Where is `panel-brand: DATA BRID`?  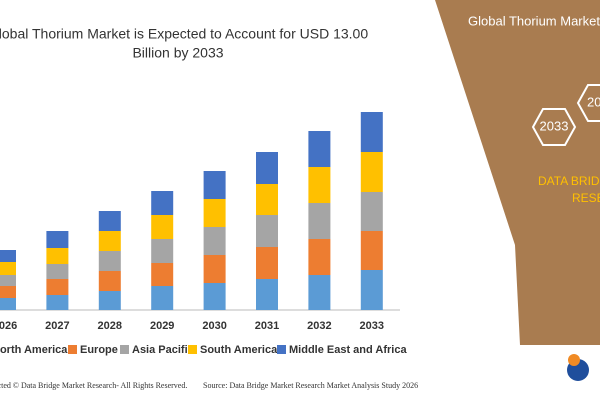
panel-brand: DATA BRID is located at coordinates (569, 181).